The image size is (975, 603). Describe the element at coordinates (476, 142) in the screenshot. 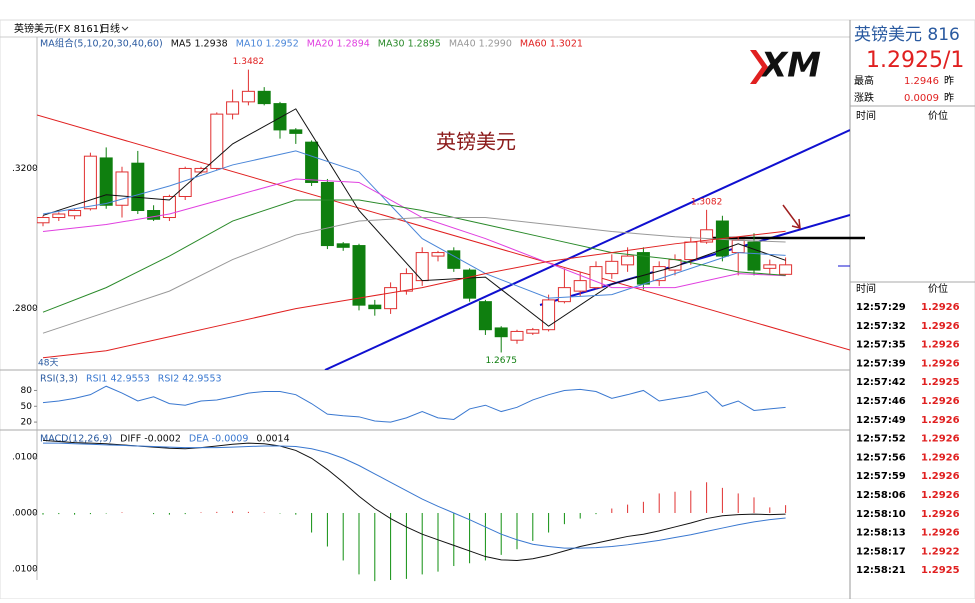

I see `watermark: 英镑美元` at that location.